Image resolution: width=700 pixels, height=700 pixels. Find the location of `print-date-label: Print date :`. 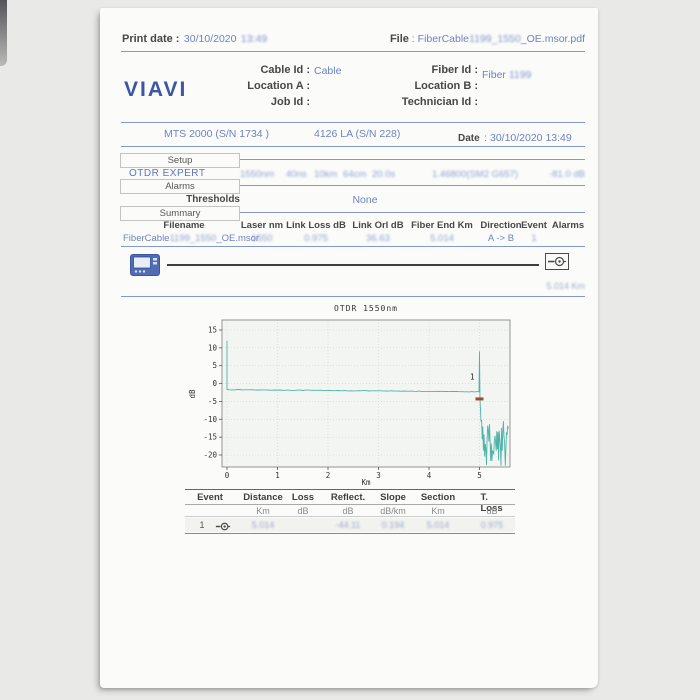

print-date-label: Print date : is located at coordinates (151, 39).